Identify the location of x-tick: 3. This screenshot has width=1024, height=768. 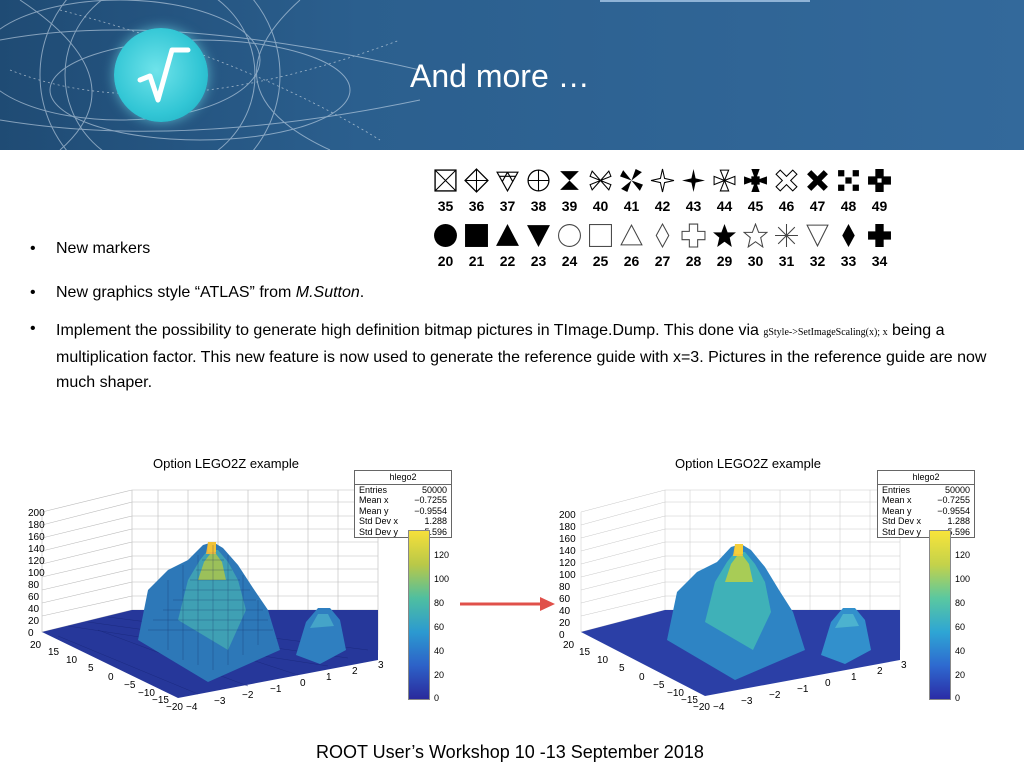
(904, 665).